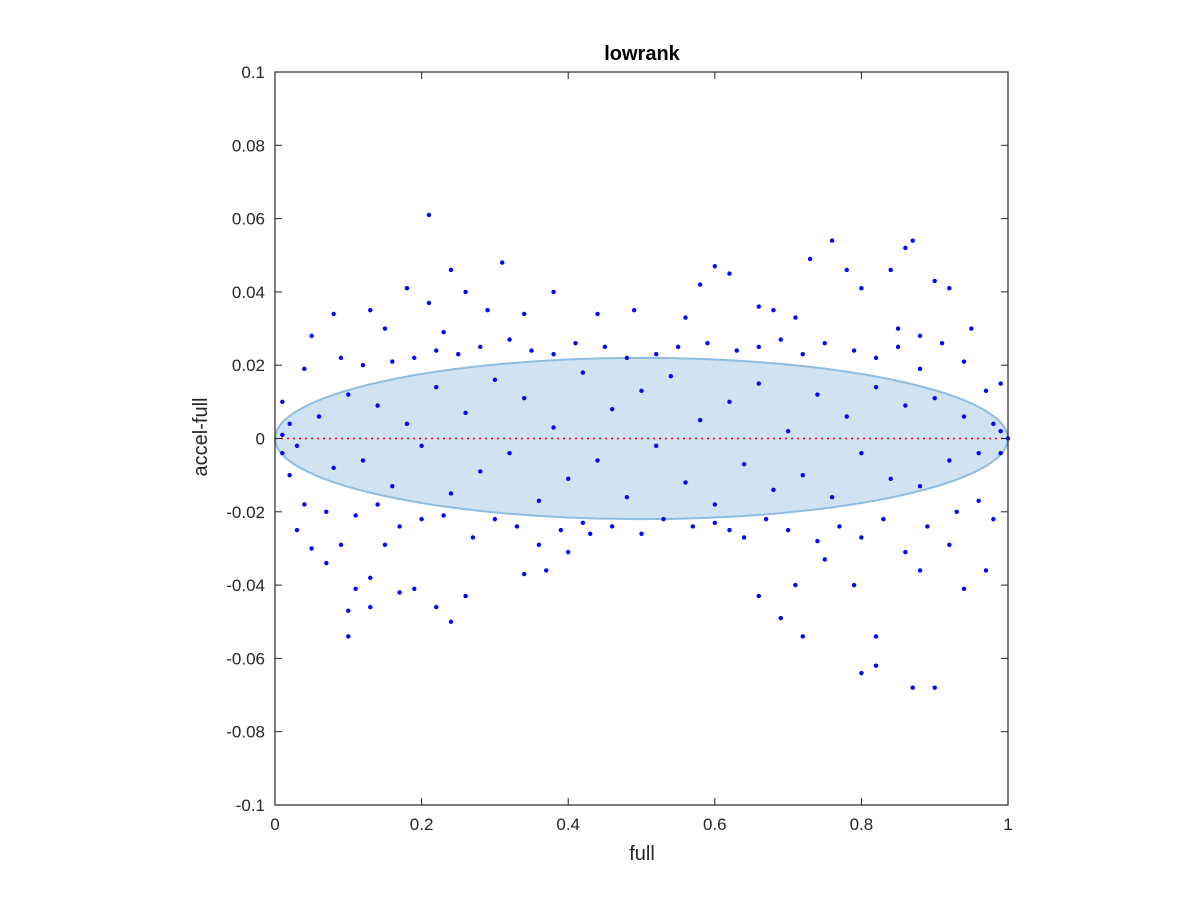 The height and width of the screenshot is (905, 1200). What do you see at coordinates (260, 439) in the screenshot?
I see `y-tick-label: 0` at bounding box center [260, 439].